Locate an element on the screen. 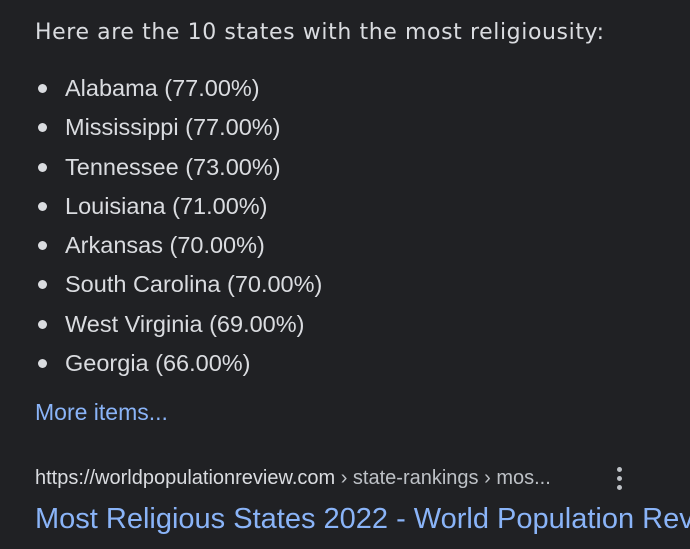  list-item-text: Mississippi (77.00%) is located at coordinates (173, 127).